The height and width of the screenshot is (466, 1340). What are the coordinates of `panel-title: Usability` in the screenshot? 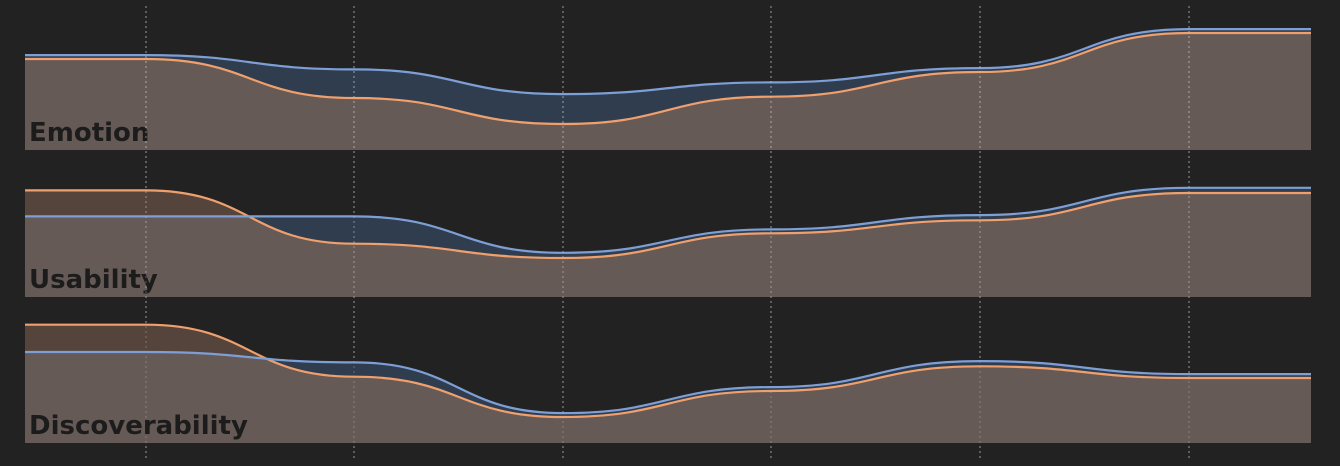 It's located at (93, 280).